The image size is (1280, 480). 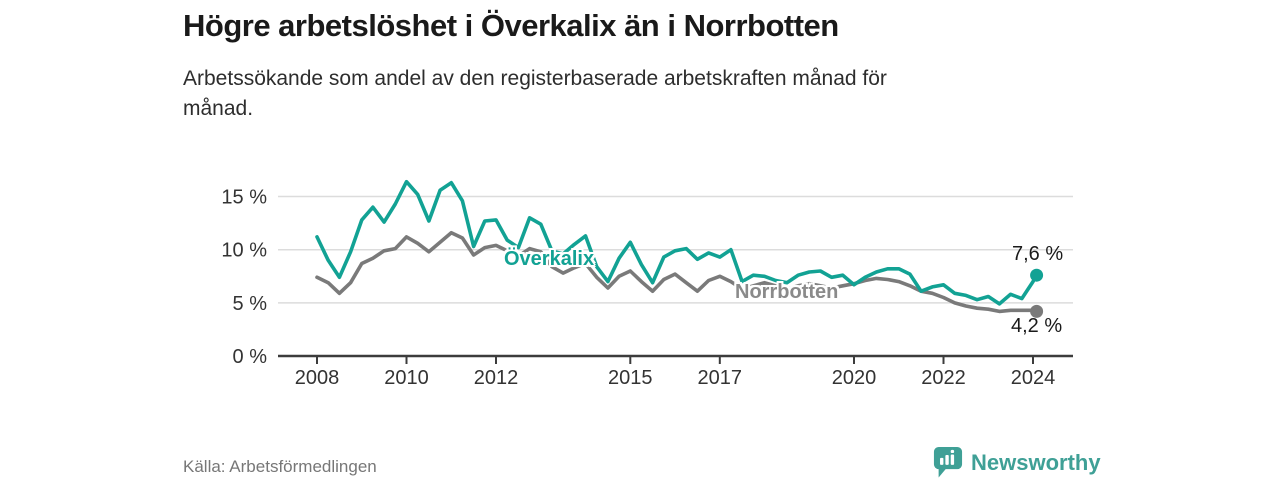 I want to click on y-tick-label: 15 %, so click(x=244, y=198).